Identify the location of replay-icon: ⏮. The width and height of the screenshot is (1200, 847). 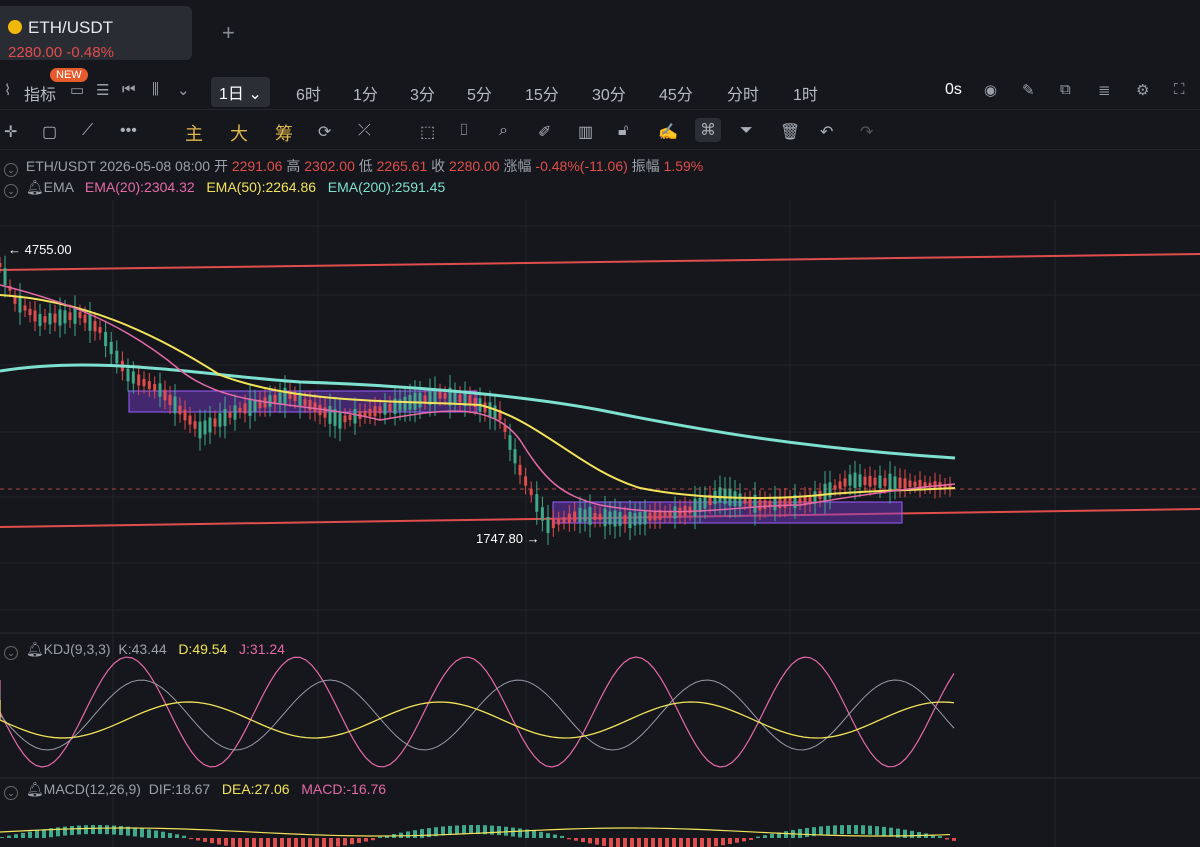
(129, 89).